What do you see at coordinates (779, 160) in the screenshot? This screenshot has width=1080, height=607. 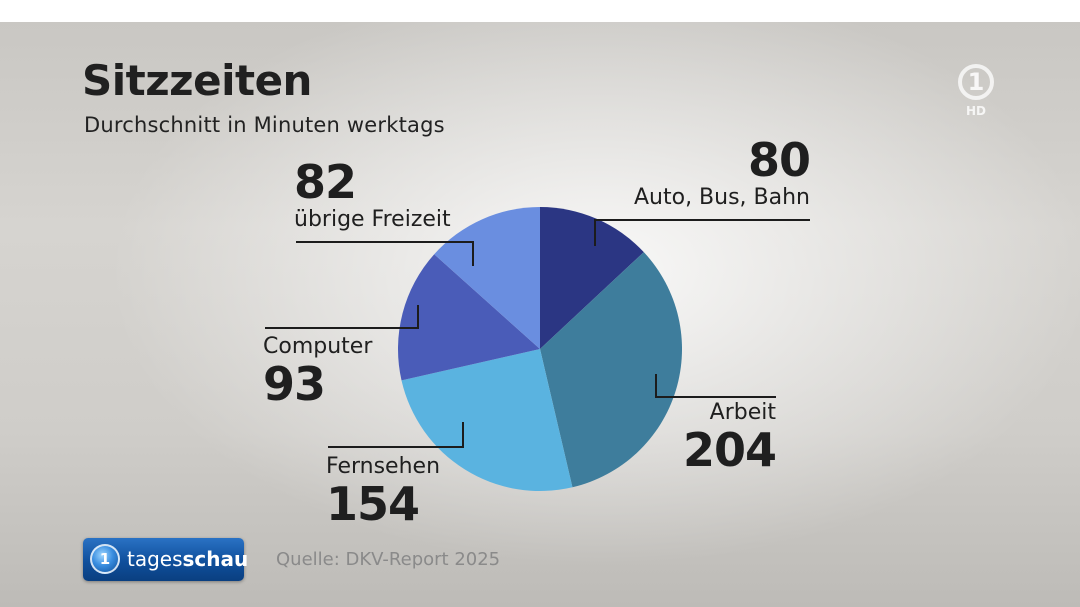 I see `value-auto: 80` at bounding box center [779, 160].